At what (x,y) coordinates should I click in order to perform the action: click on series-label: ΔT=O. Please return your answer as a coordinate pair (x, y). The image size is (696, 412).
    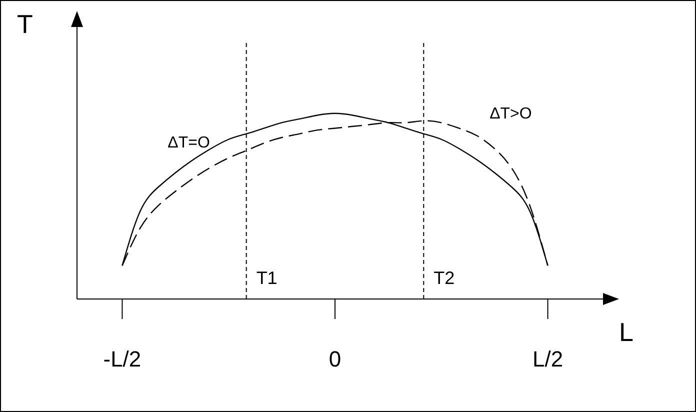
    Looking at the image, I should click on (189, 143).